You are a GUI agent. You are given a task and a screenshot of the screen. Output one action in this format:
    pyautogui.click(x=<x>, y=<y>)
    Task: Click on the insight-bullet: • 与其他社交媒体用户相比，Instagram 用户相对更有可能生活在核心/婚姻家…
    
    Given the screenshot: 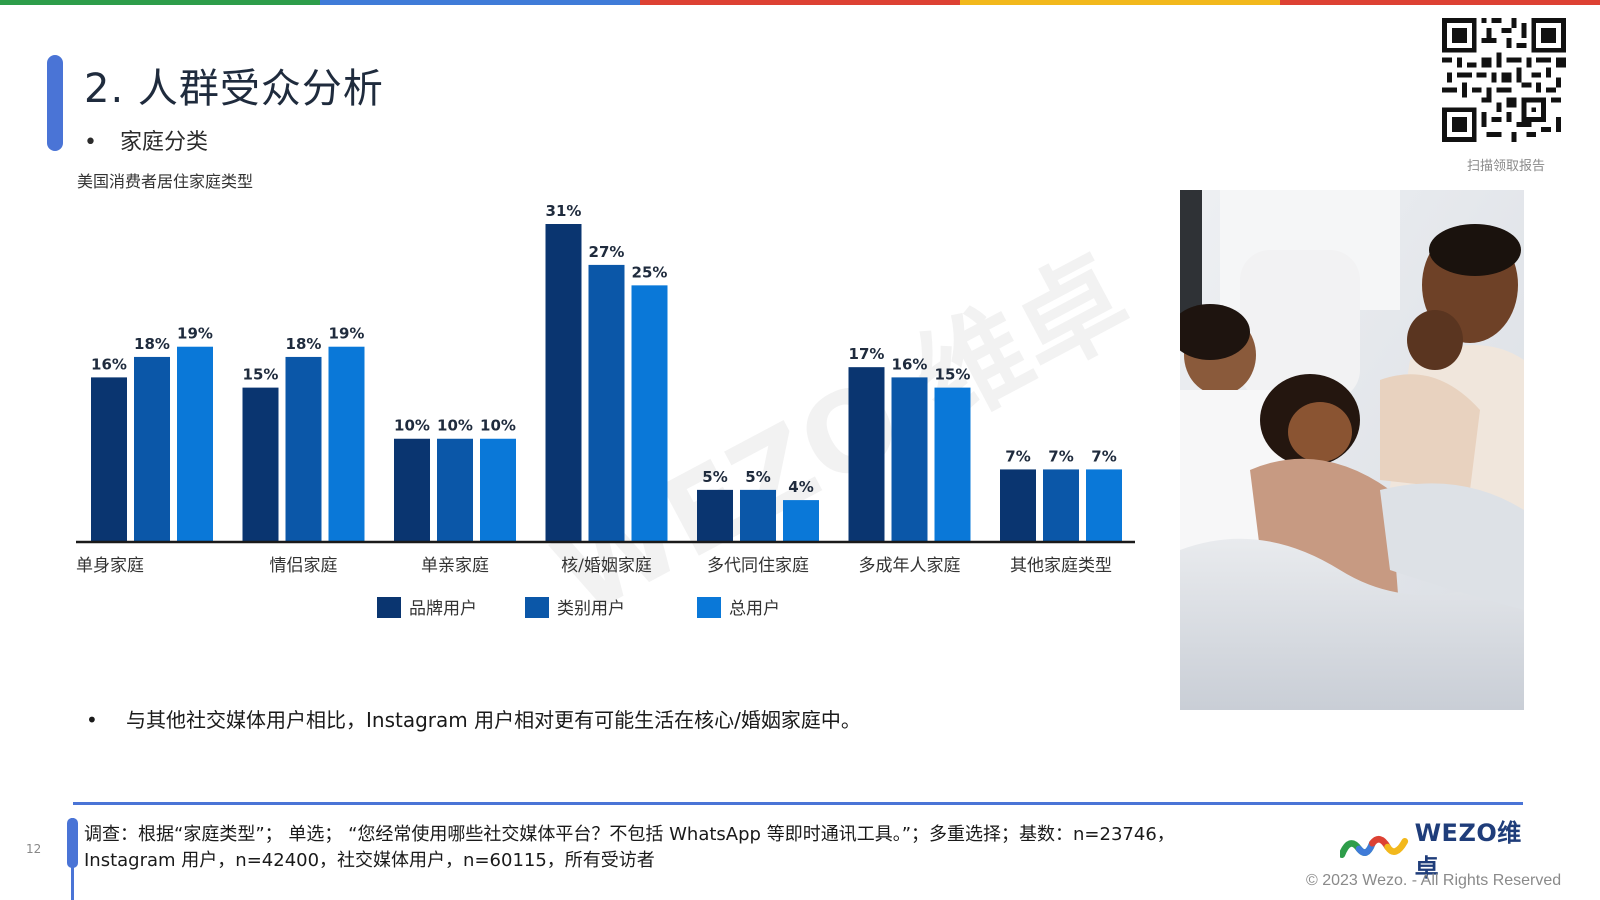 What is the action you would take?
    pyautogui.click(x=473, y=718)
    